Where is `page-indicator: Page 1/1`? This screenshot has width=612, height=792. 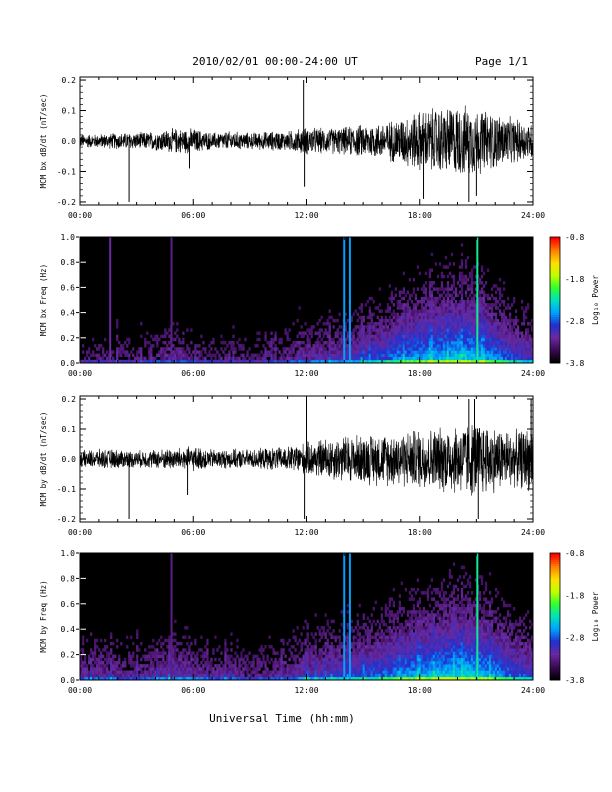
page-indicator: Page 1/1 is located at coordinates (501, 61).